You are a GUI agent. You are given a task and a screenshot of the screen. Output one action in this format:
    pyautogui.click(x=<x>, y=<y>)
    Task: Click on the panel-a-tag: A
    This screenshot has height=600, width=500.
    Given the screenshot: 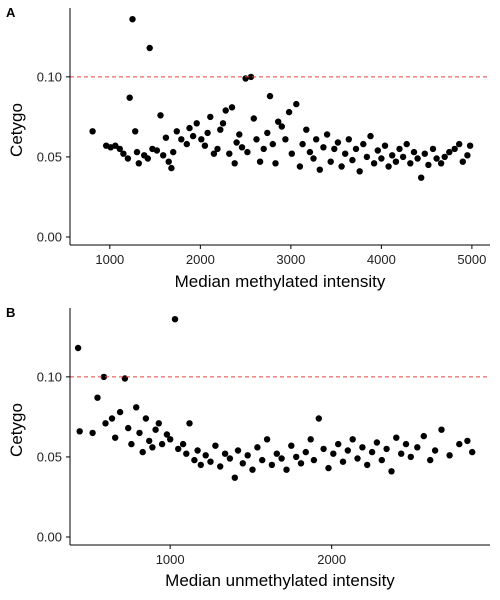 What is the action you would take?
    pyautogui.click(x=11, y=12)
    